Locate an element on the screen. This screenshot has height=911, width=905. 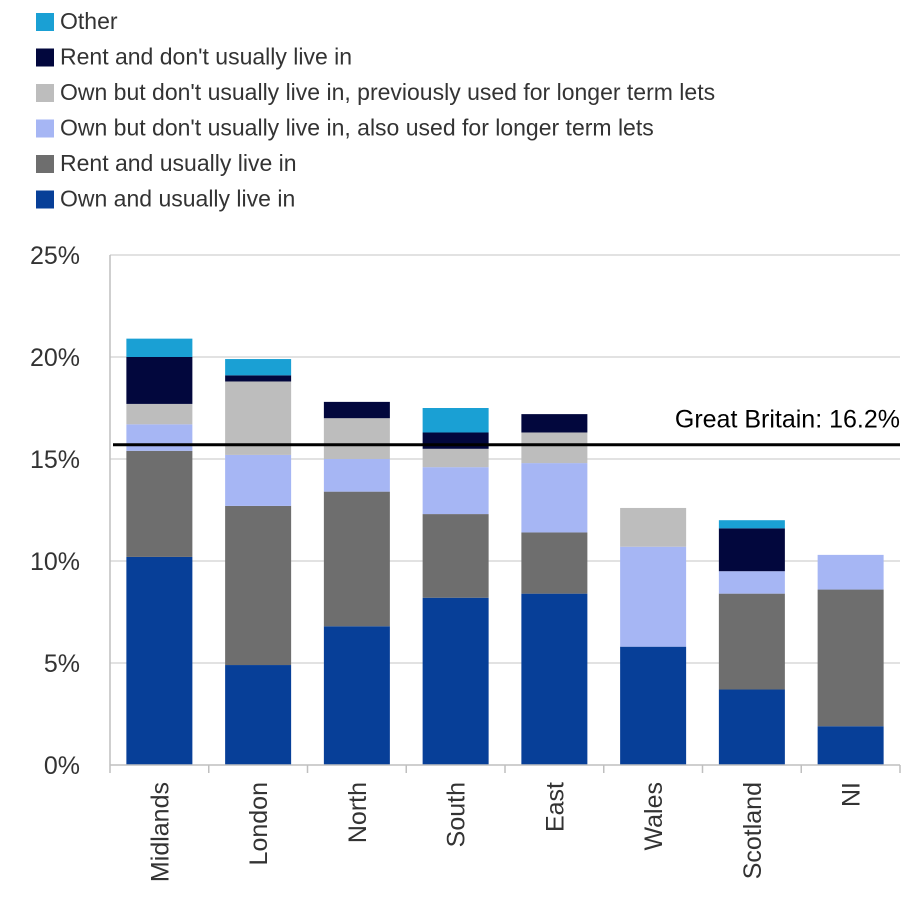
x-category-label-midlands: Midlands is located at coordinates (160, 832).